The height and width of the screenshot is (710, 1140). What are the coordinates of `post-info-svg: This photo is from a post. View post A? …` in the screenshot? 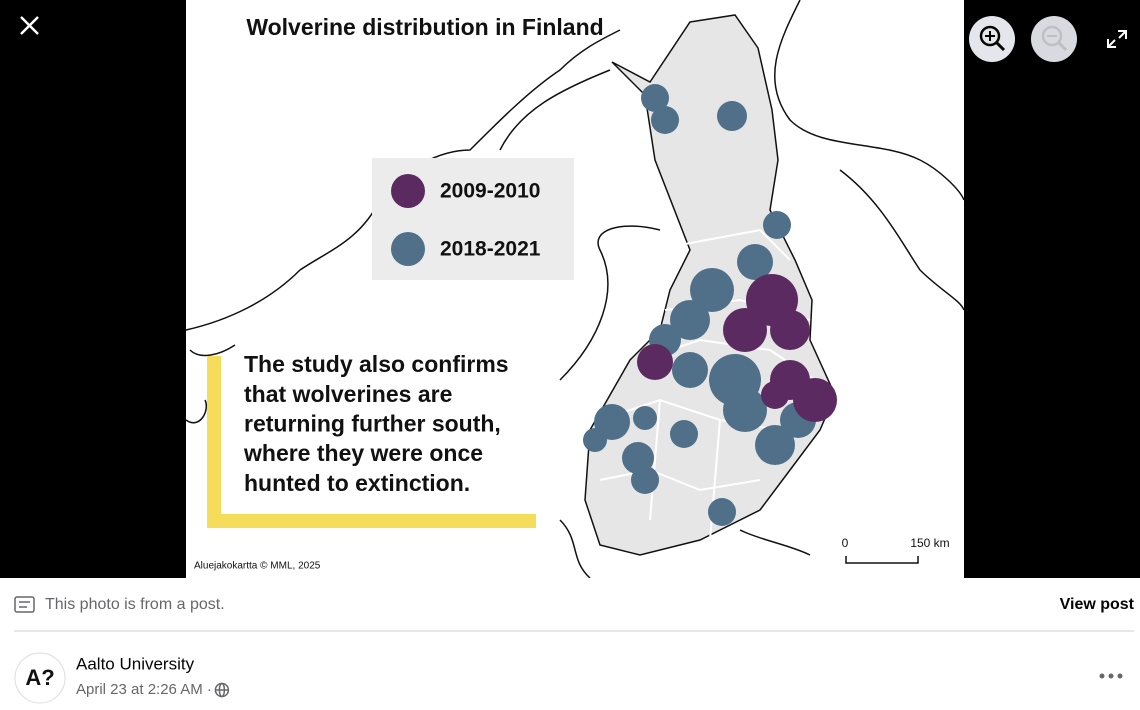 It's located at (574, 650).